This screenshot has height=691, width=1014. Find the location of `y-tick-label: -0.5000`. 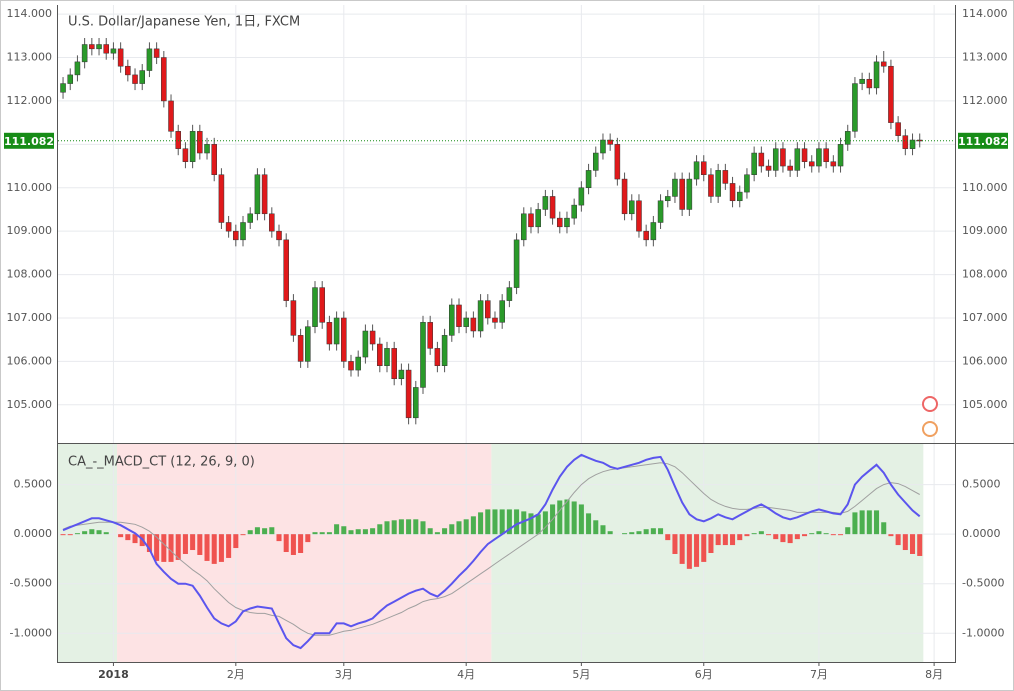

y-tick-label: -0.5000 is located at coordinates (983, 583).